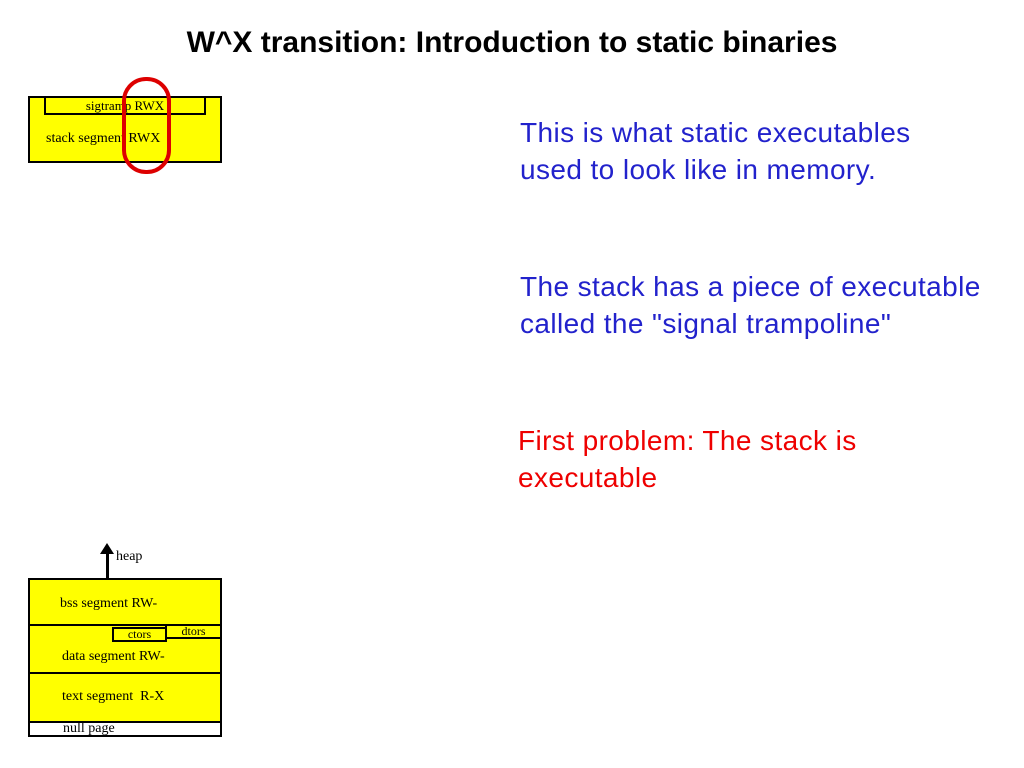 The width and height of the screenshot is (1024, 768). Describe the element at coordinates (146, 125) in the screenshot. I see `rwx-highlight-oval` at that location.